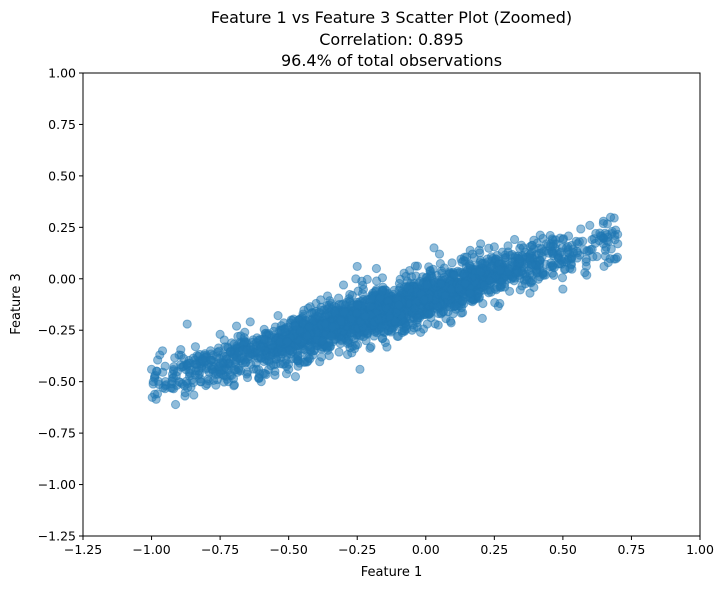 This screenshot has width=727, height=593. Describe the element at coordinates (563, 549) in the screenshot. I see `x-tick-label: 0.50` at that location.